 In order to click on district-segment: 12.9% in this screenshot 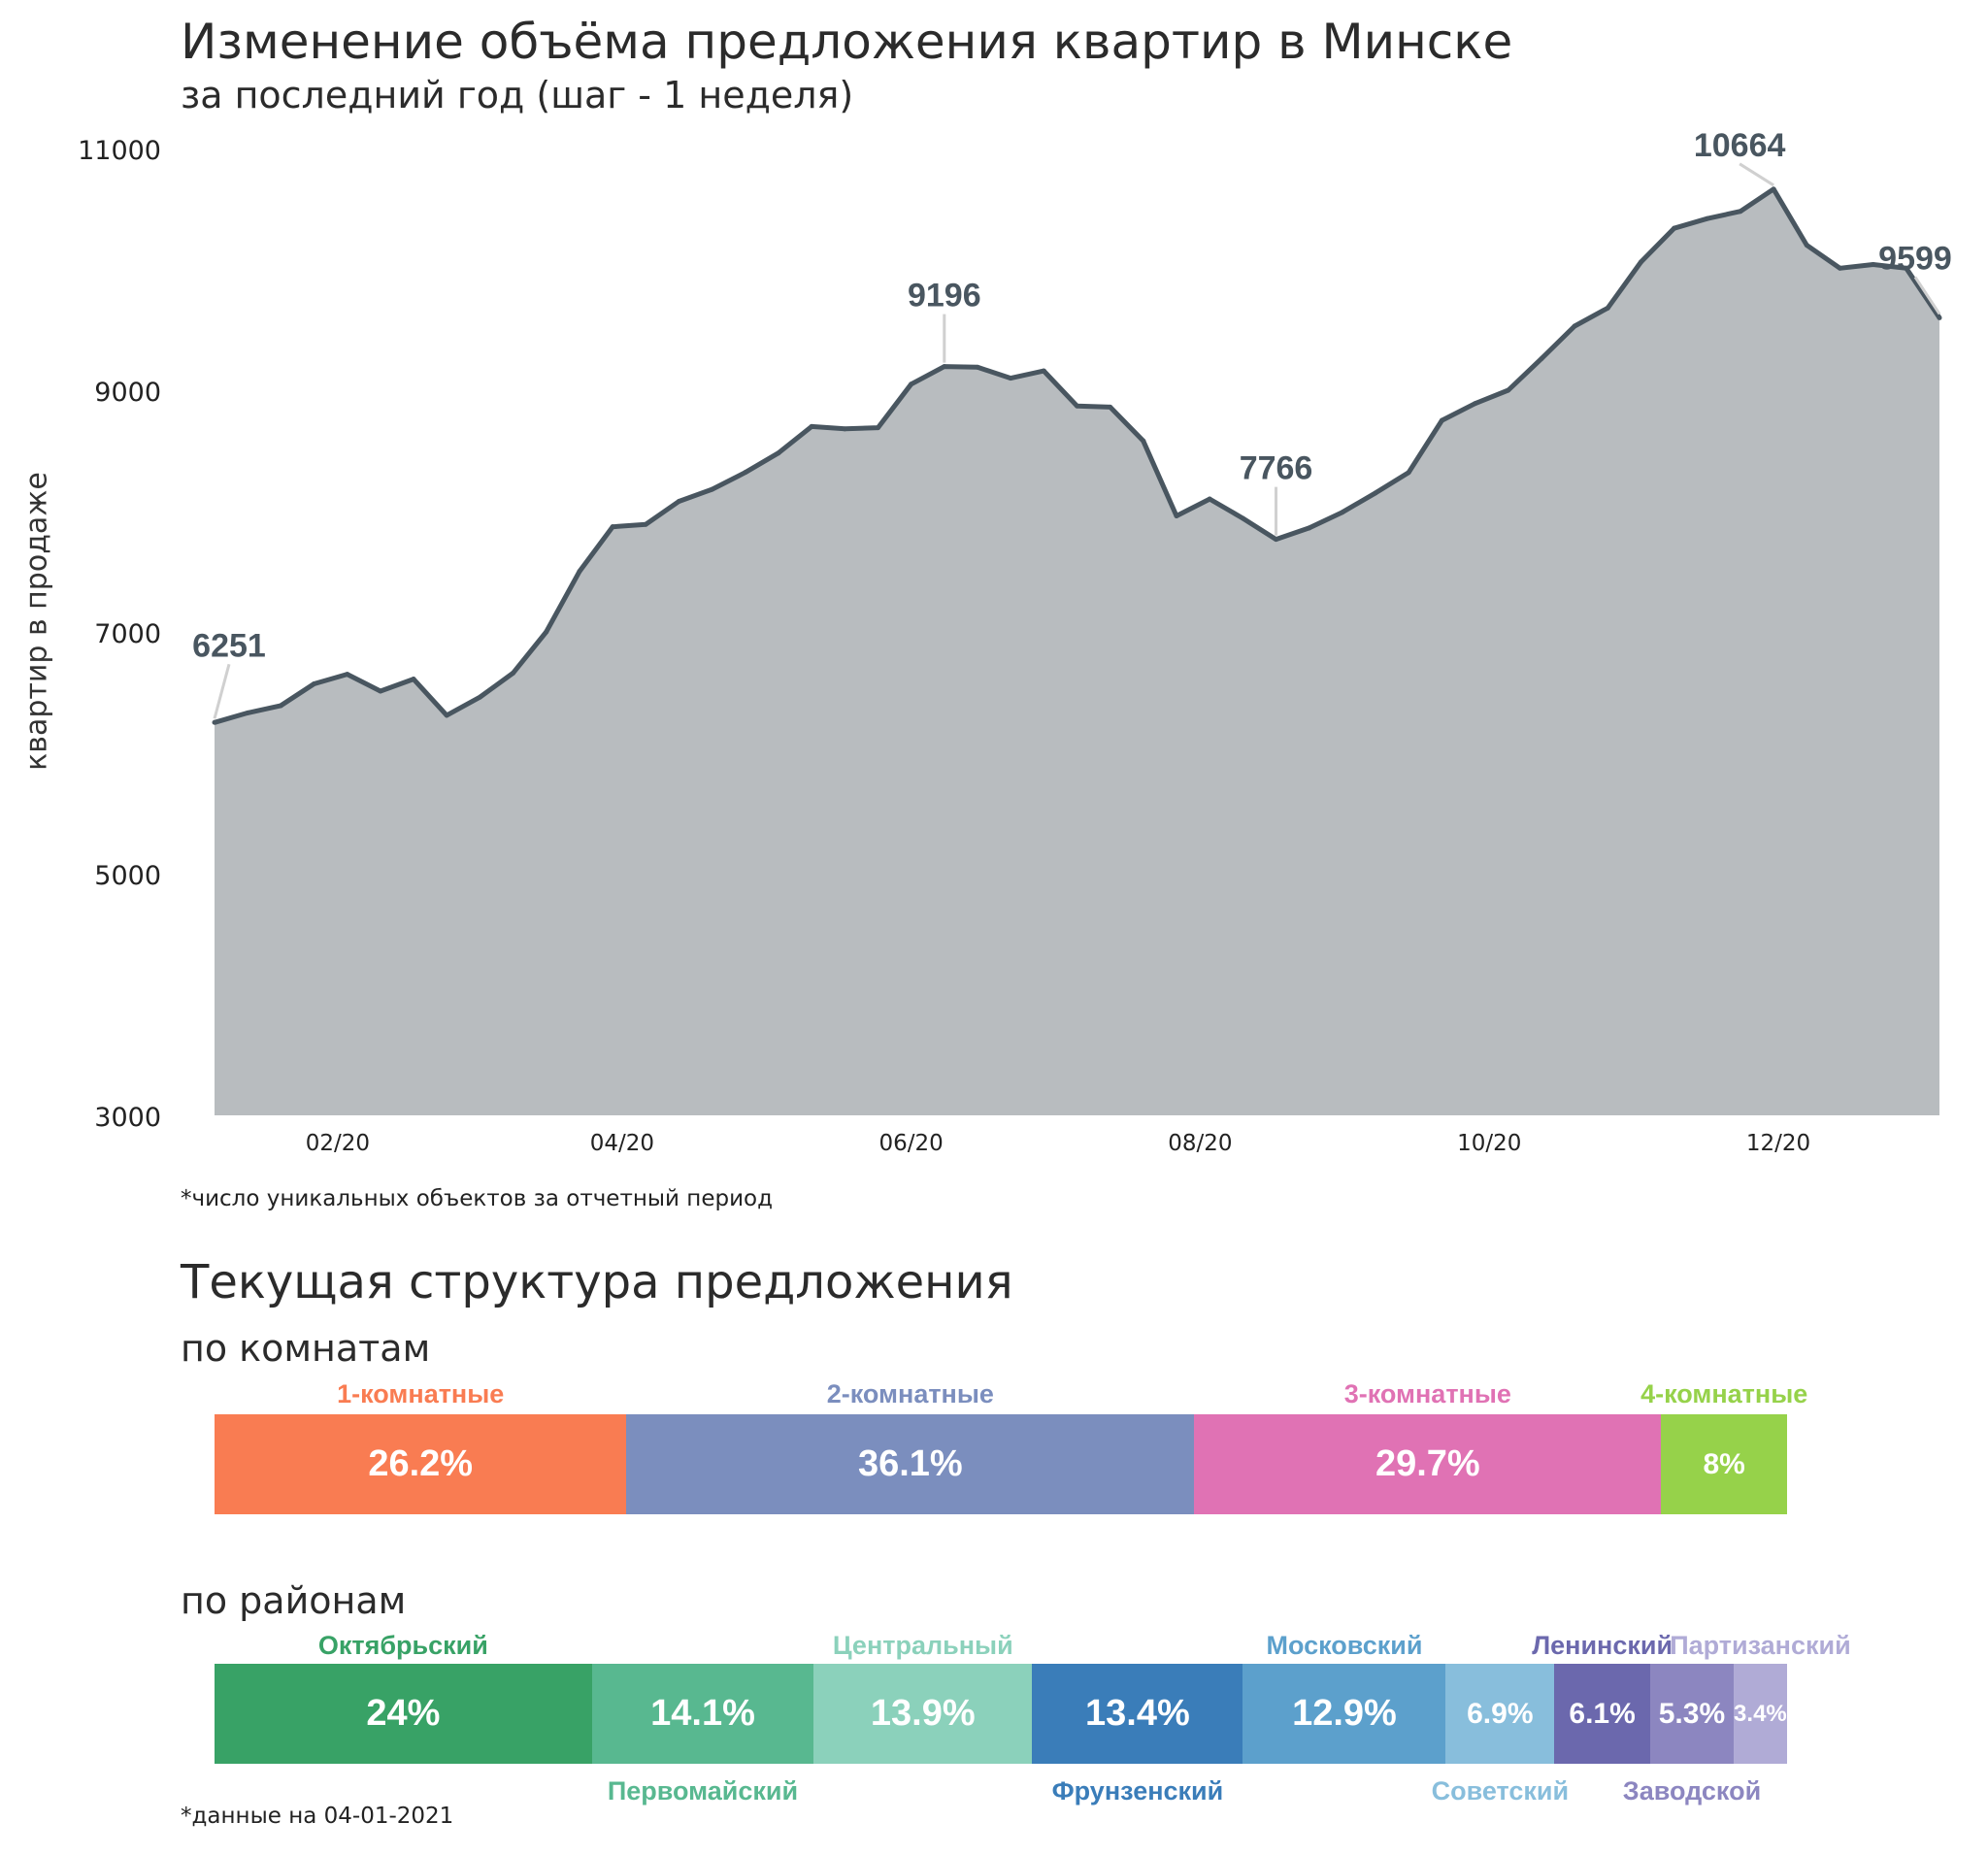, I will do `click(1344, 1714)`.